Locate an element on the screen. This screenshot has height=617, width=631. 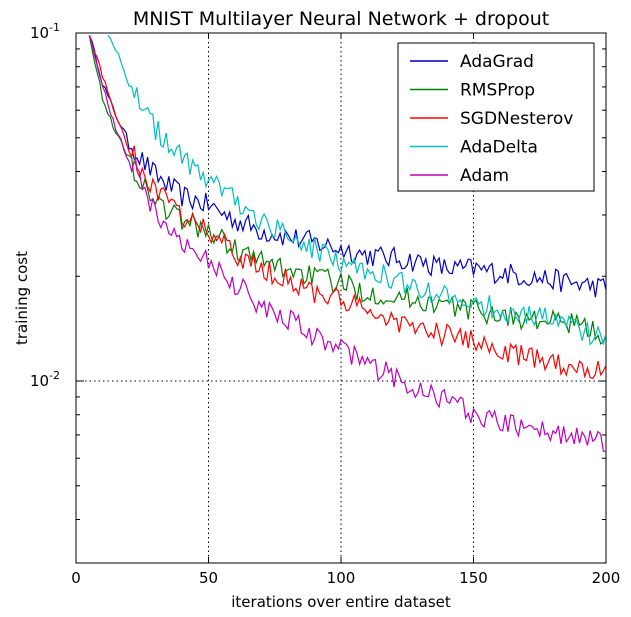
legend-label-adadelta: AdaDelta is located at coordinates (499, 148).